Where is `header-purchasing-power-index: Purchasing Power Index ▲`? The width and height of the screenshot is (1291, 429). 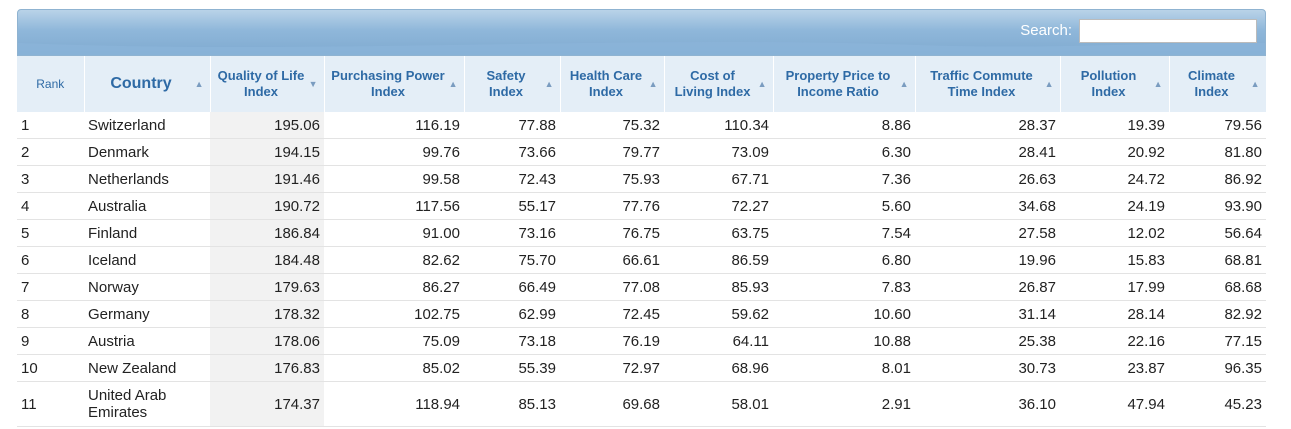
header-purchasing-power-index: Purchasing Power Index ▲ is located at coordinates (394, 84).